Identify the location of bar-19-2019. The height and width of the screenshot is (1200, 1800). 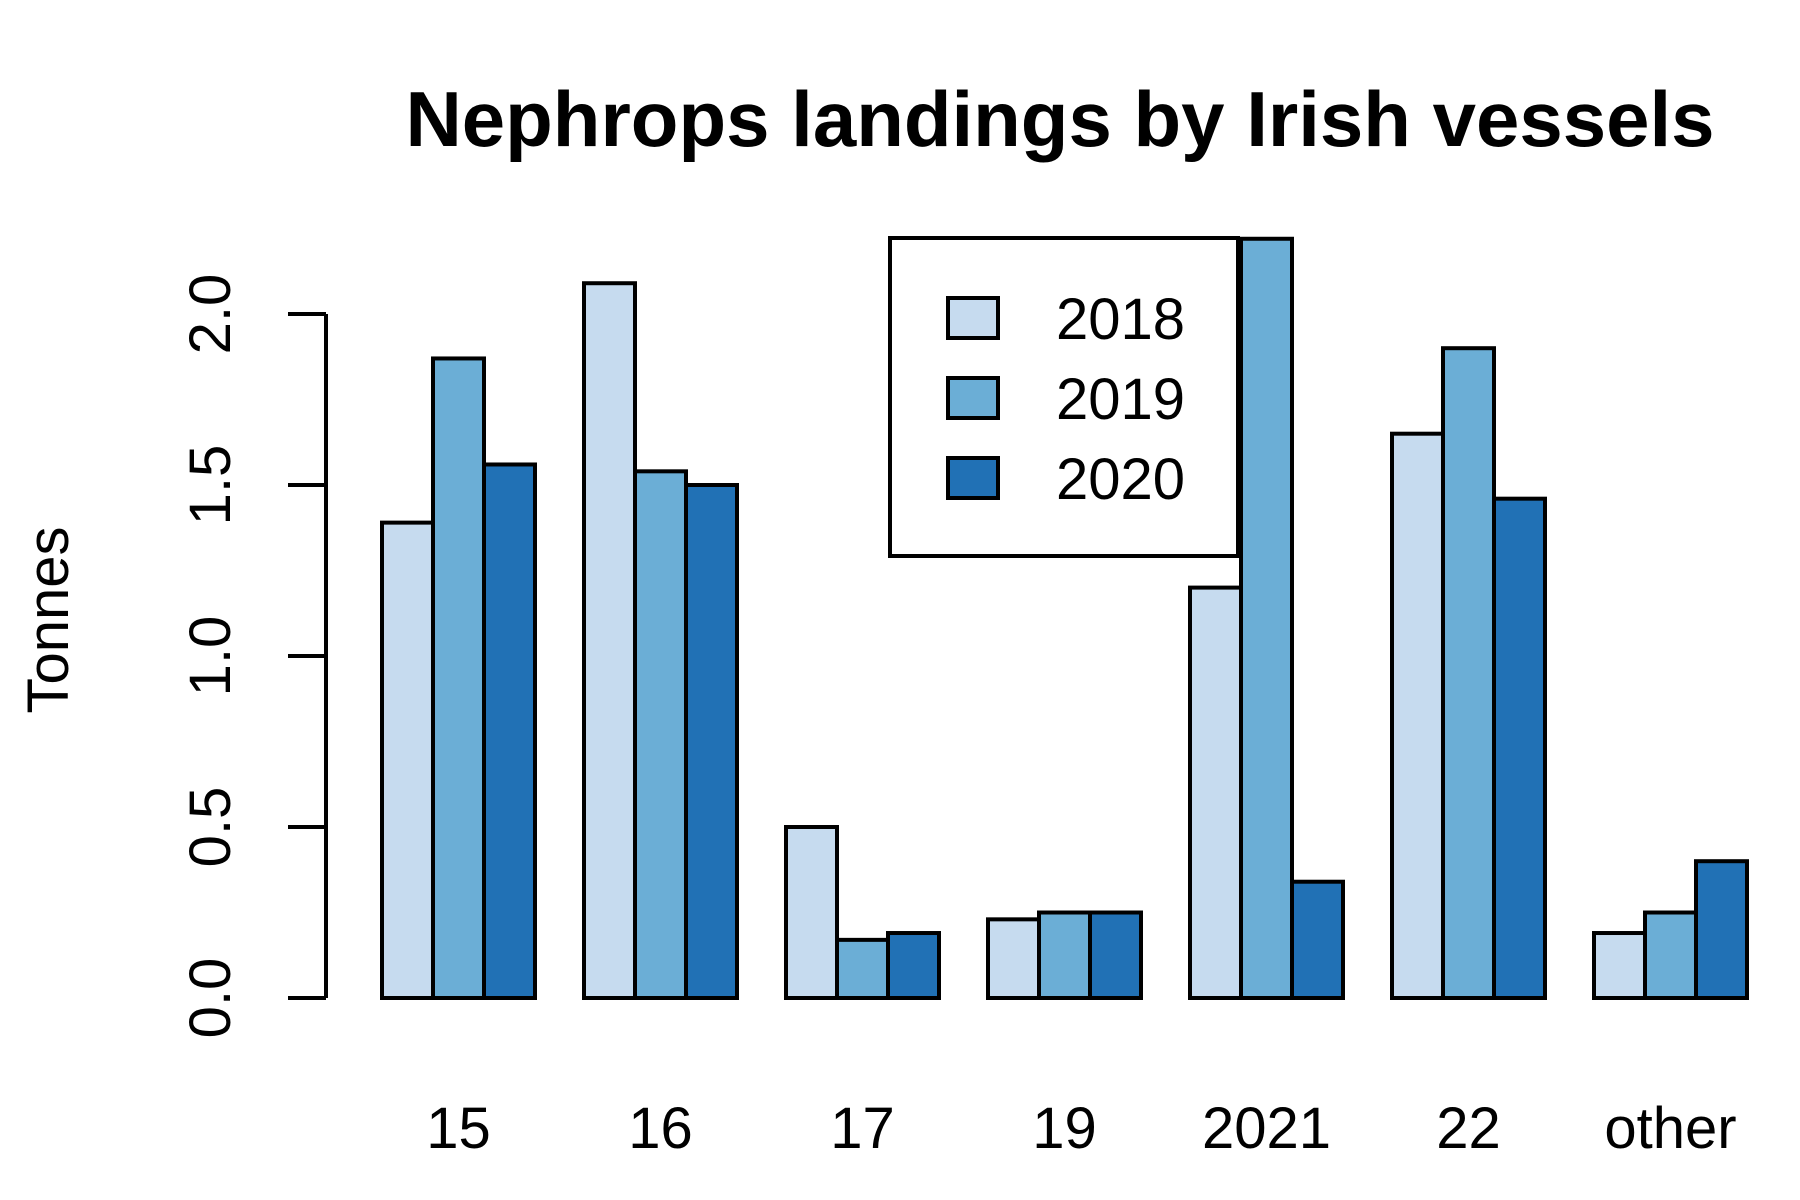
(1064, 955).